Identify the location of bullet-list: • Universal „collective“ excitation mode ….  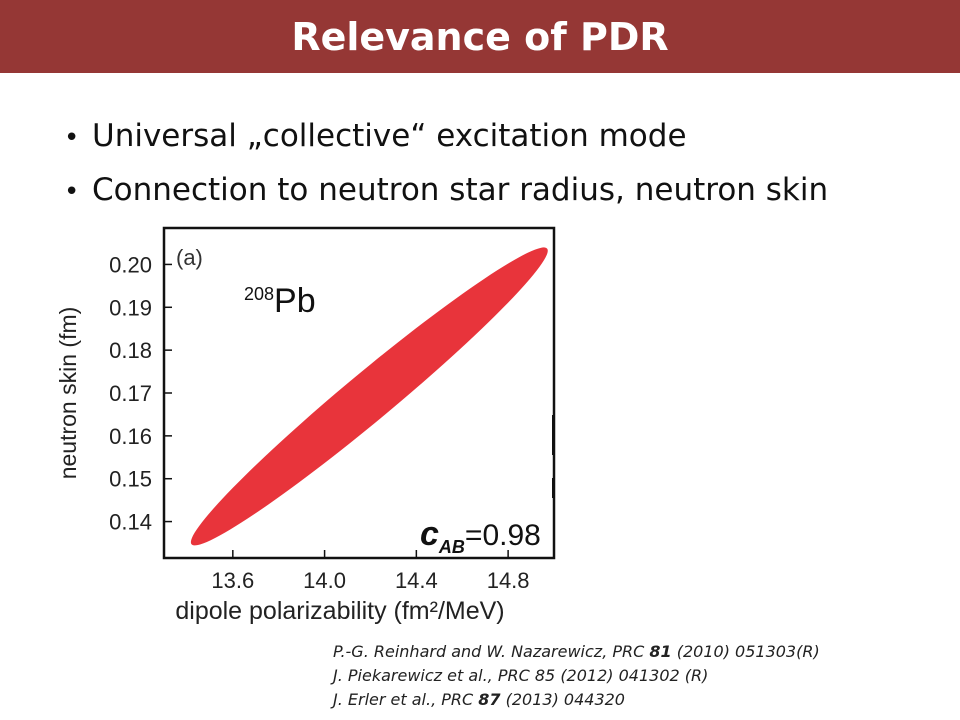
(446, 164).